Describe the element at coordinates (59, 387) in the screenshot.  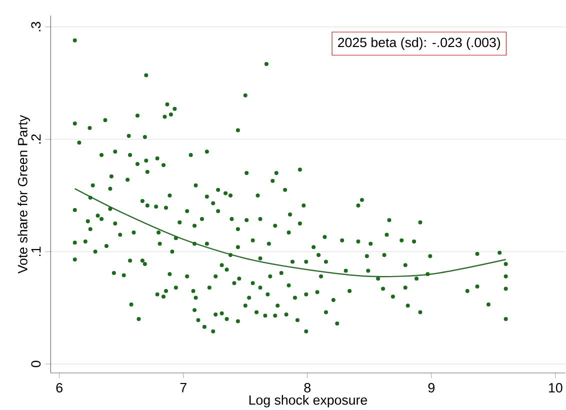
I see `x-tick-label: 6` at that location.